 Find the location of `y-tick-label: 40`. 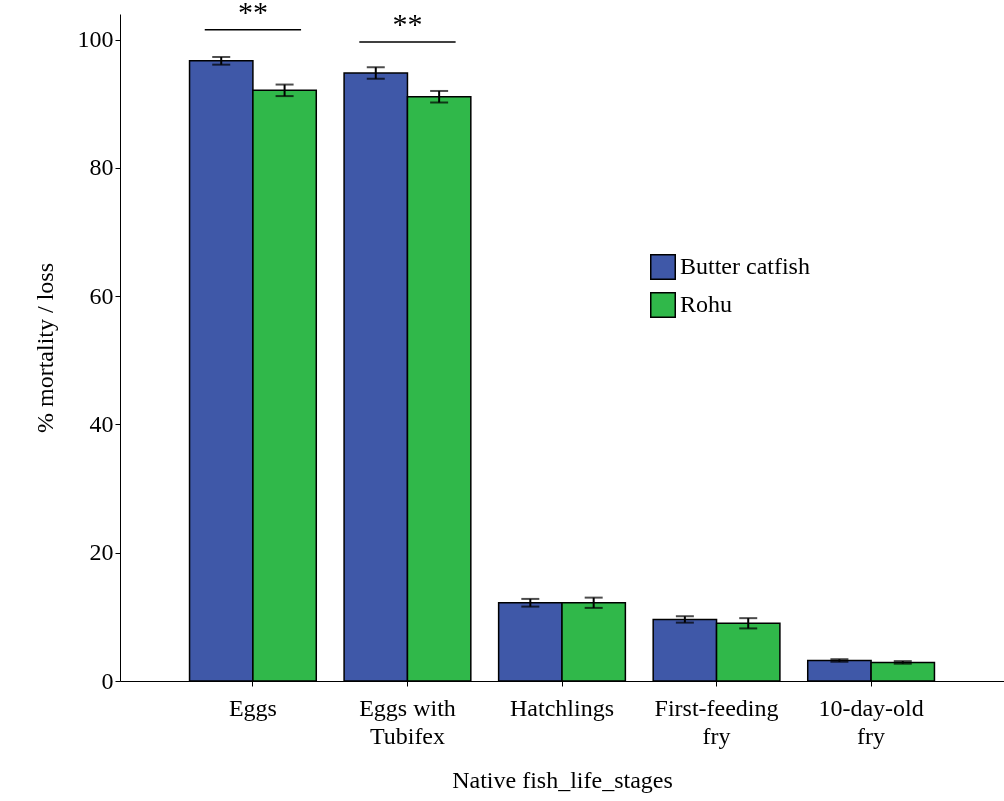

y-tick-label: 40 is located at coordinates (101, 423).